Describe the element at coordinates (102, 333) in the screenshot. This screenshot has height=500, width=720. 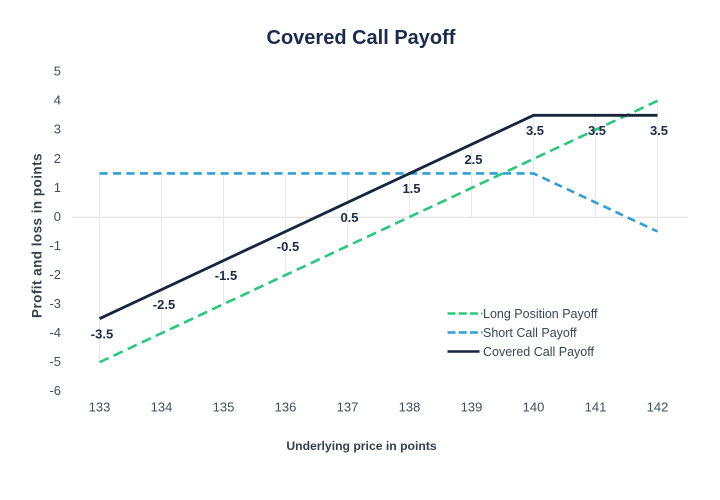
I see `svg-text: -3.5` at that location.